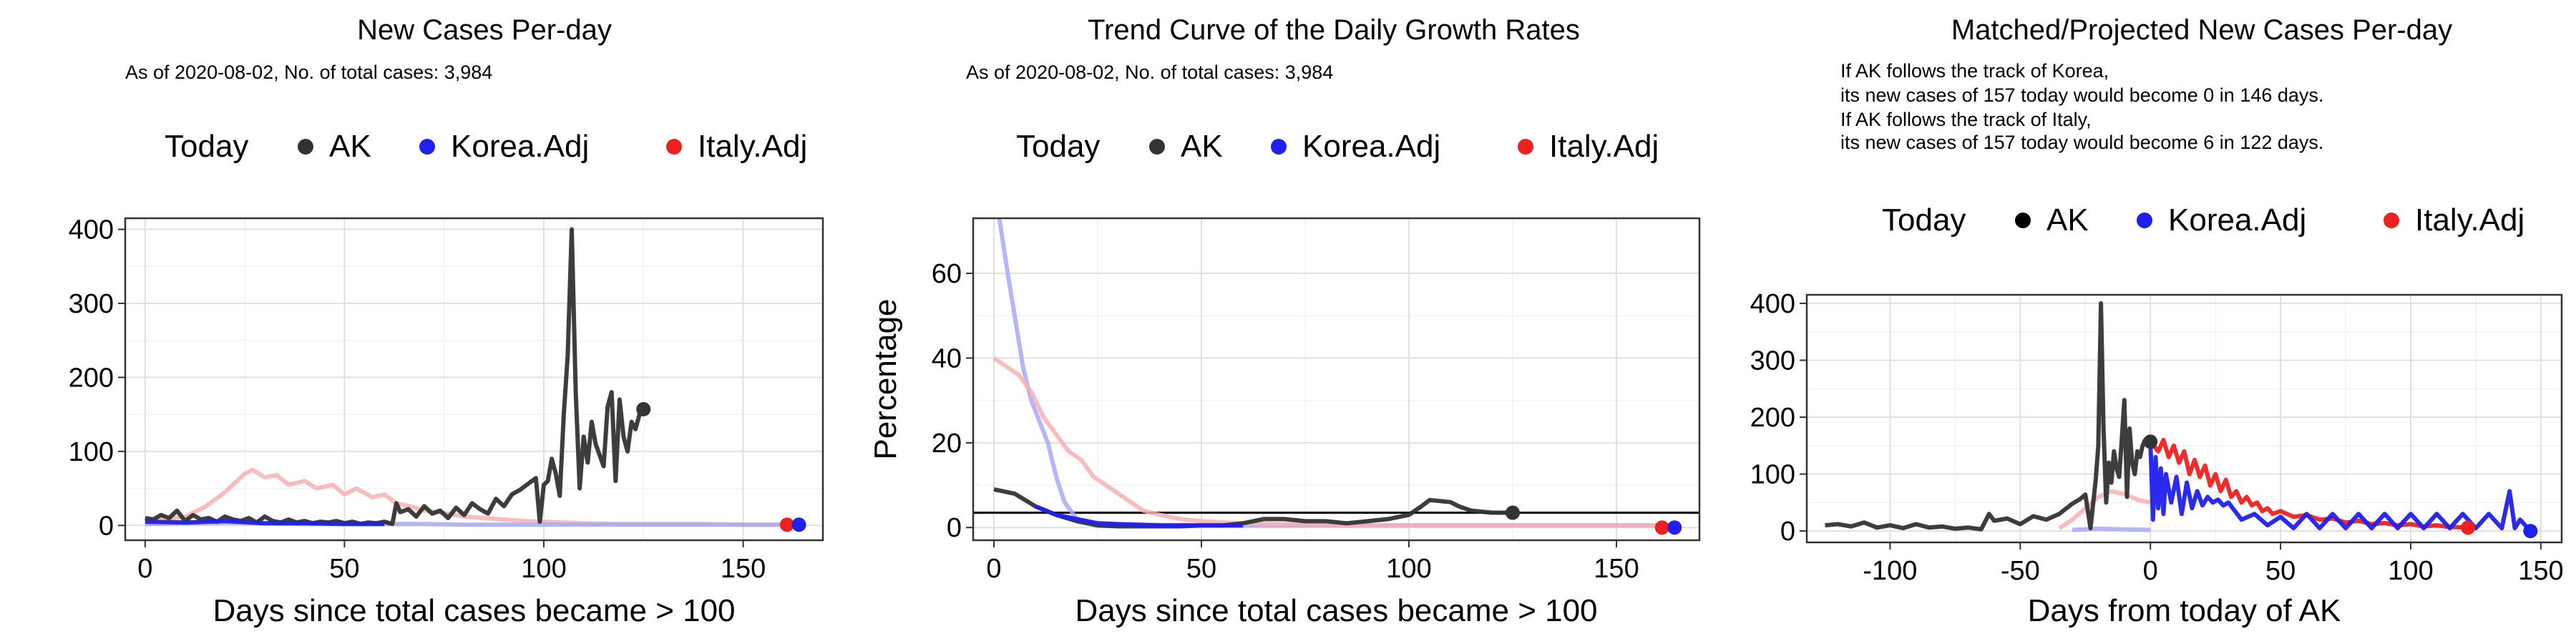  What do you see at coordinates (885, 378) in the screenshot?
I see `y-axis-label: Percentage` at bounding box center [885, 378].